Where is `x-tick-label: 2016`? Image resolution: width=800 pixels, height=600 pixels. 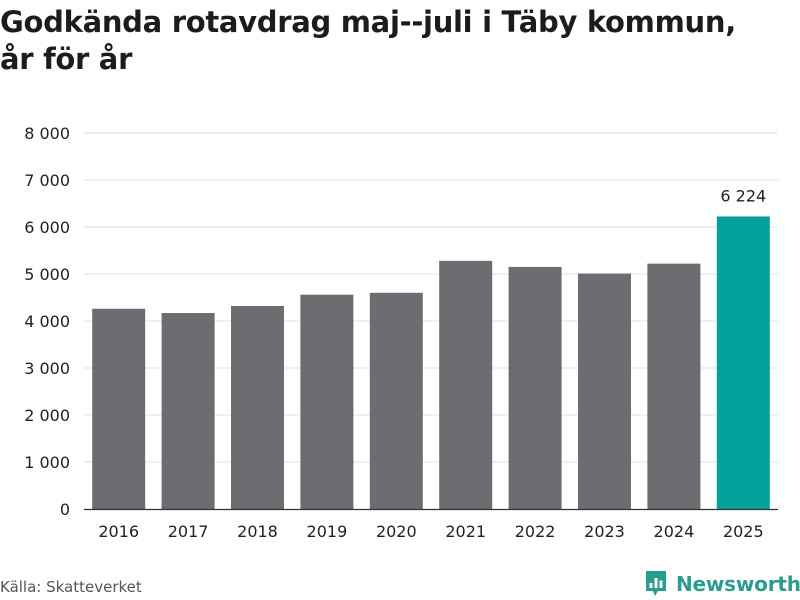
x-tick-label: 2016 is located at coordinates (118, 531).